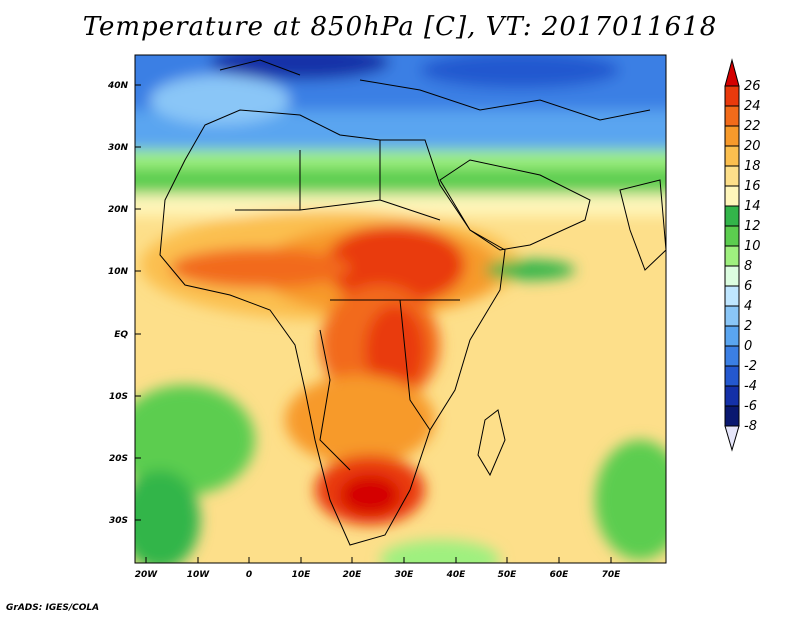  Describe the element at coordinates (750, 386) in the screenshot. I see `colorbar-label: -4` at that location.